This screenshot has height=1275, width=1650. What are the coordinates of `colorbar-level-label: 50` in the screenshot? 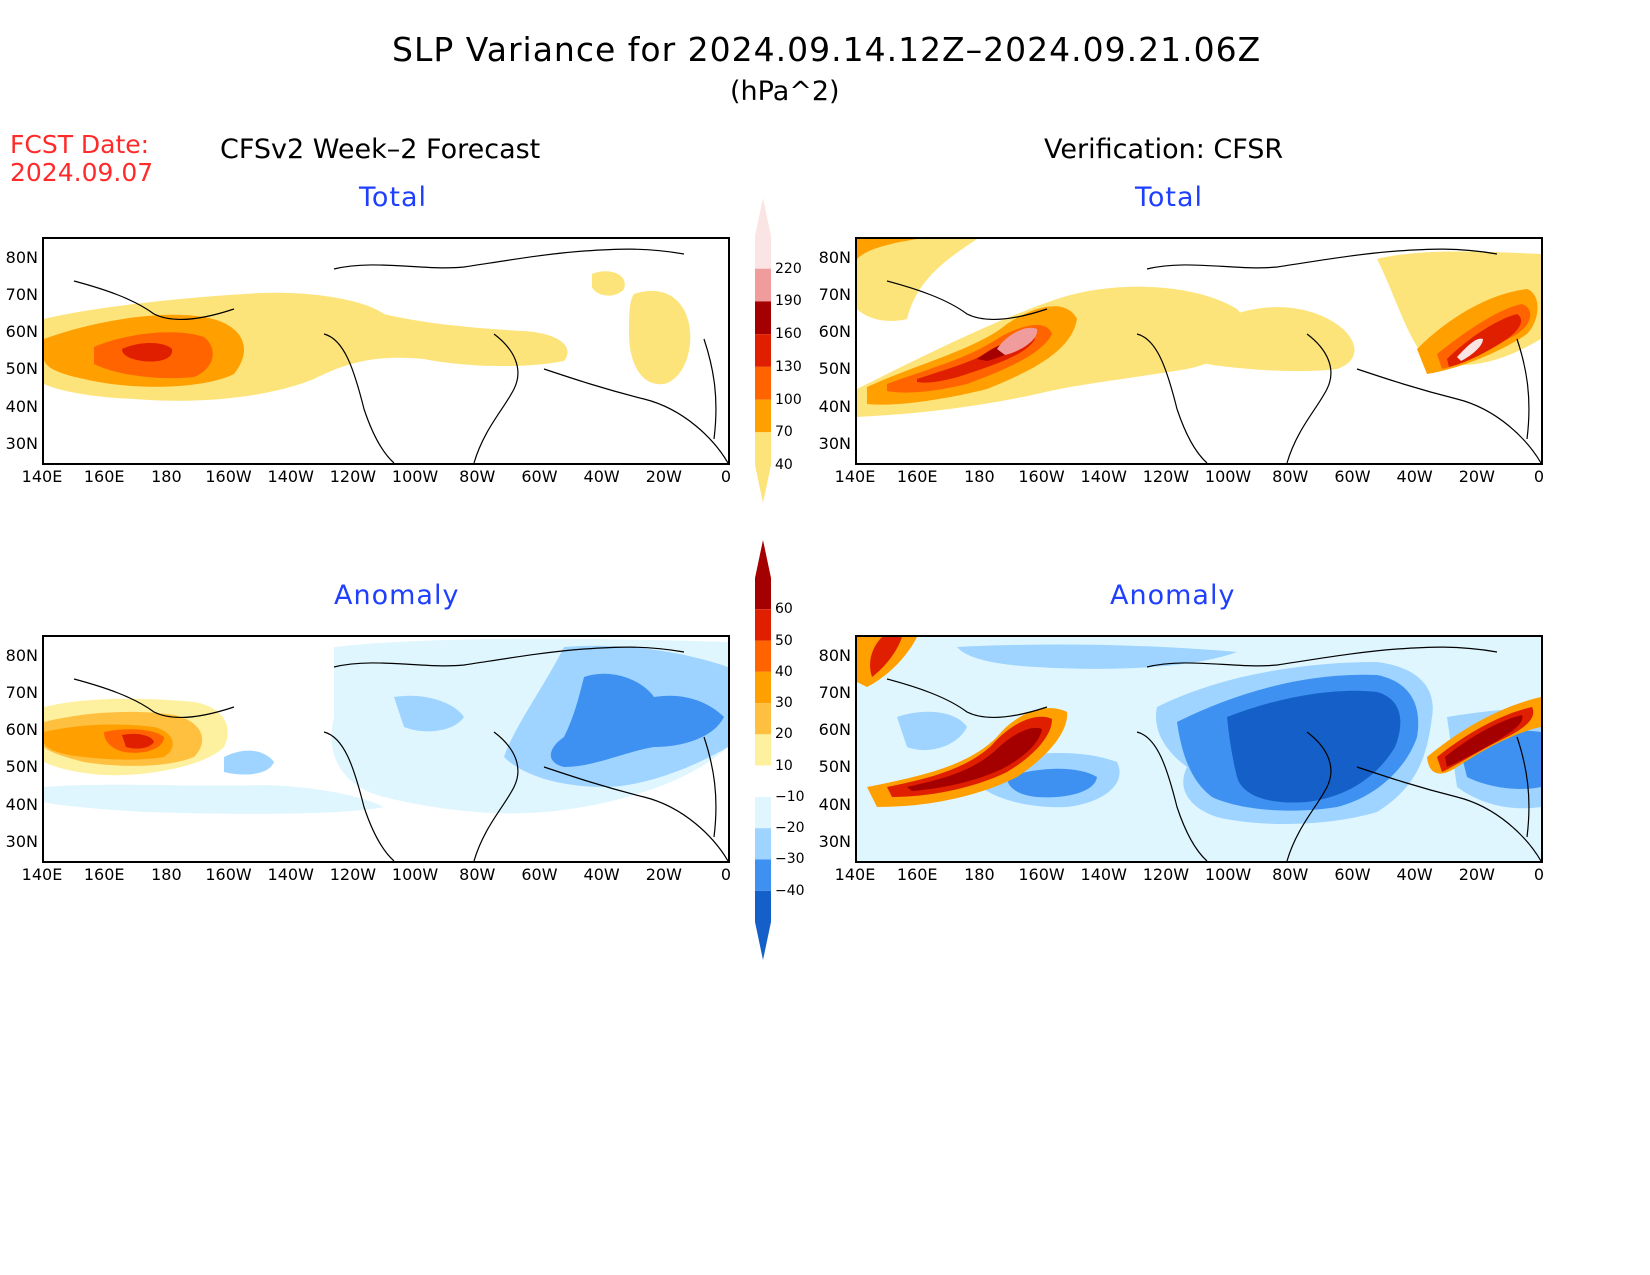 It's located at (784, 640).